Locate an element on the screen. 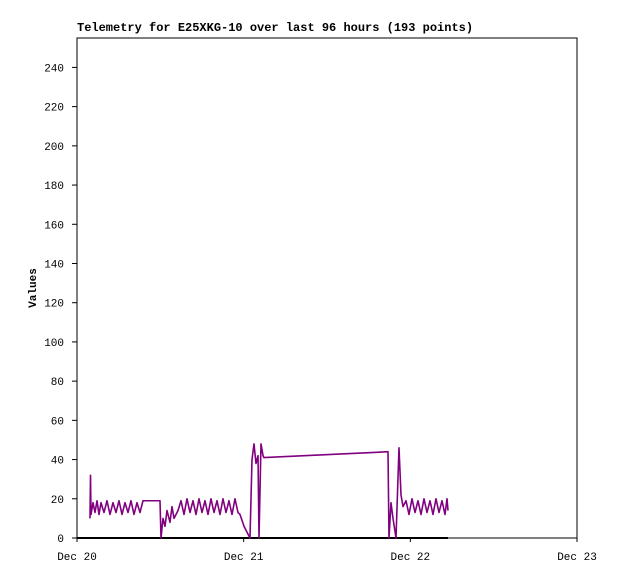  y-tick-label: 40 is located at coordinates (57, 462).